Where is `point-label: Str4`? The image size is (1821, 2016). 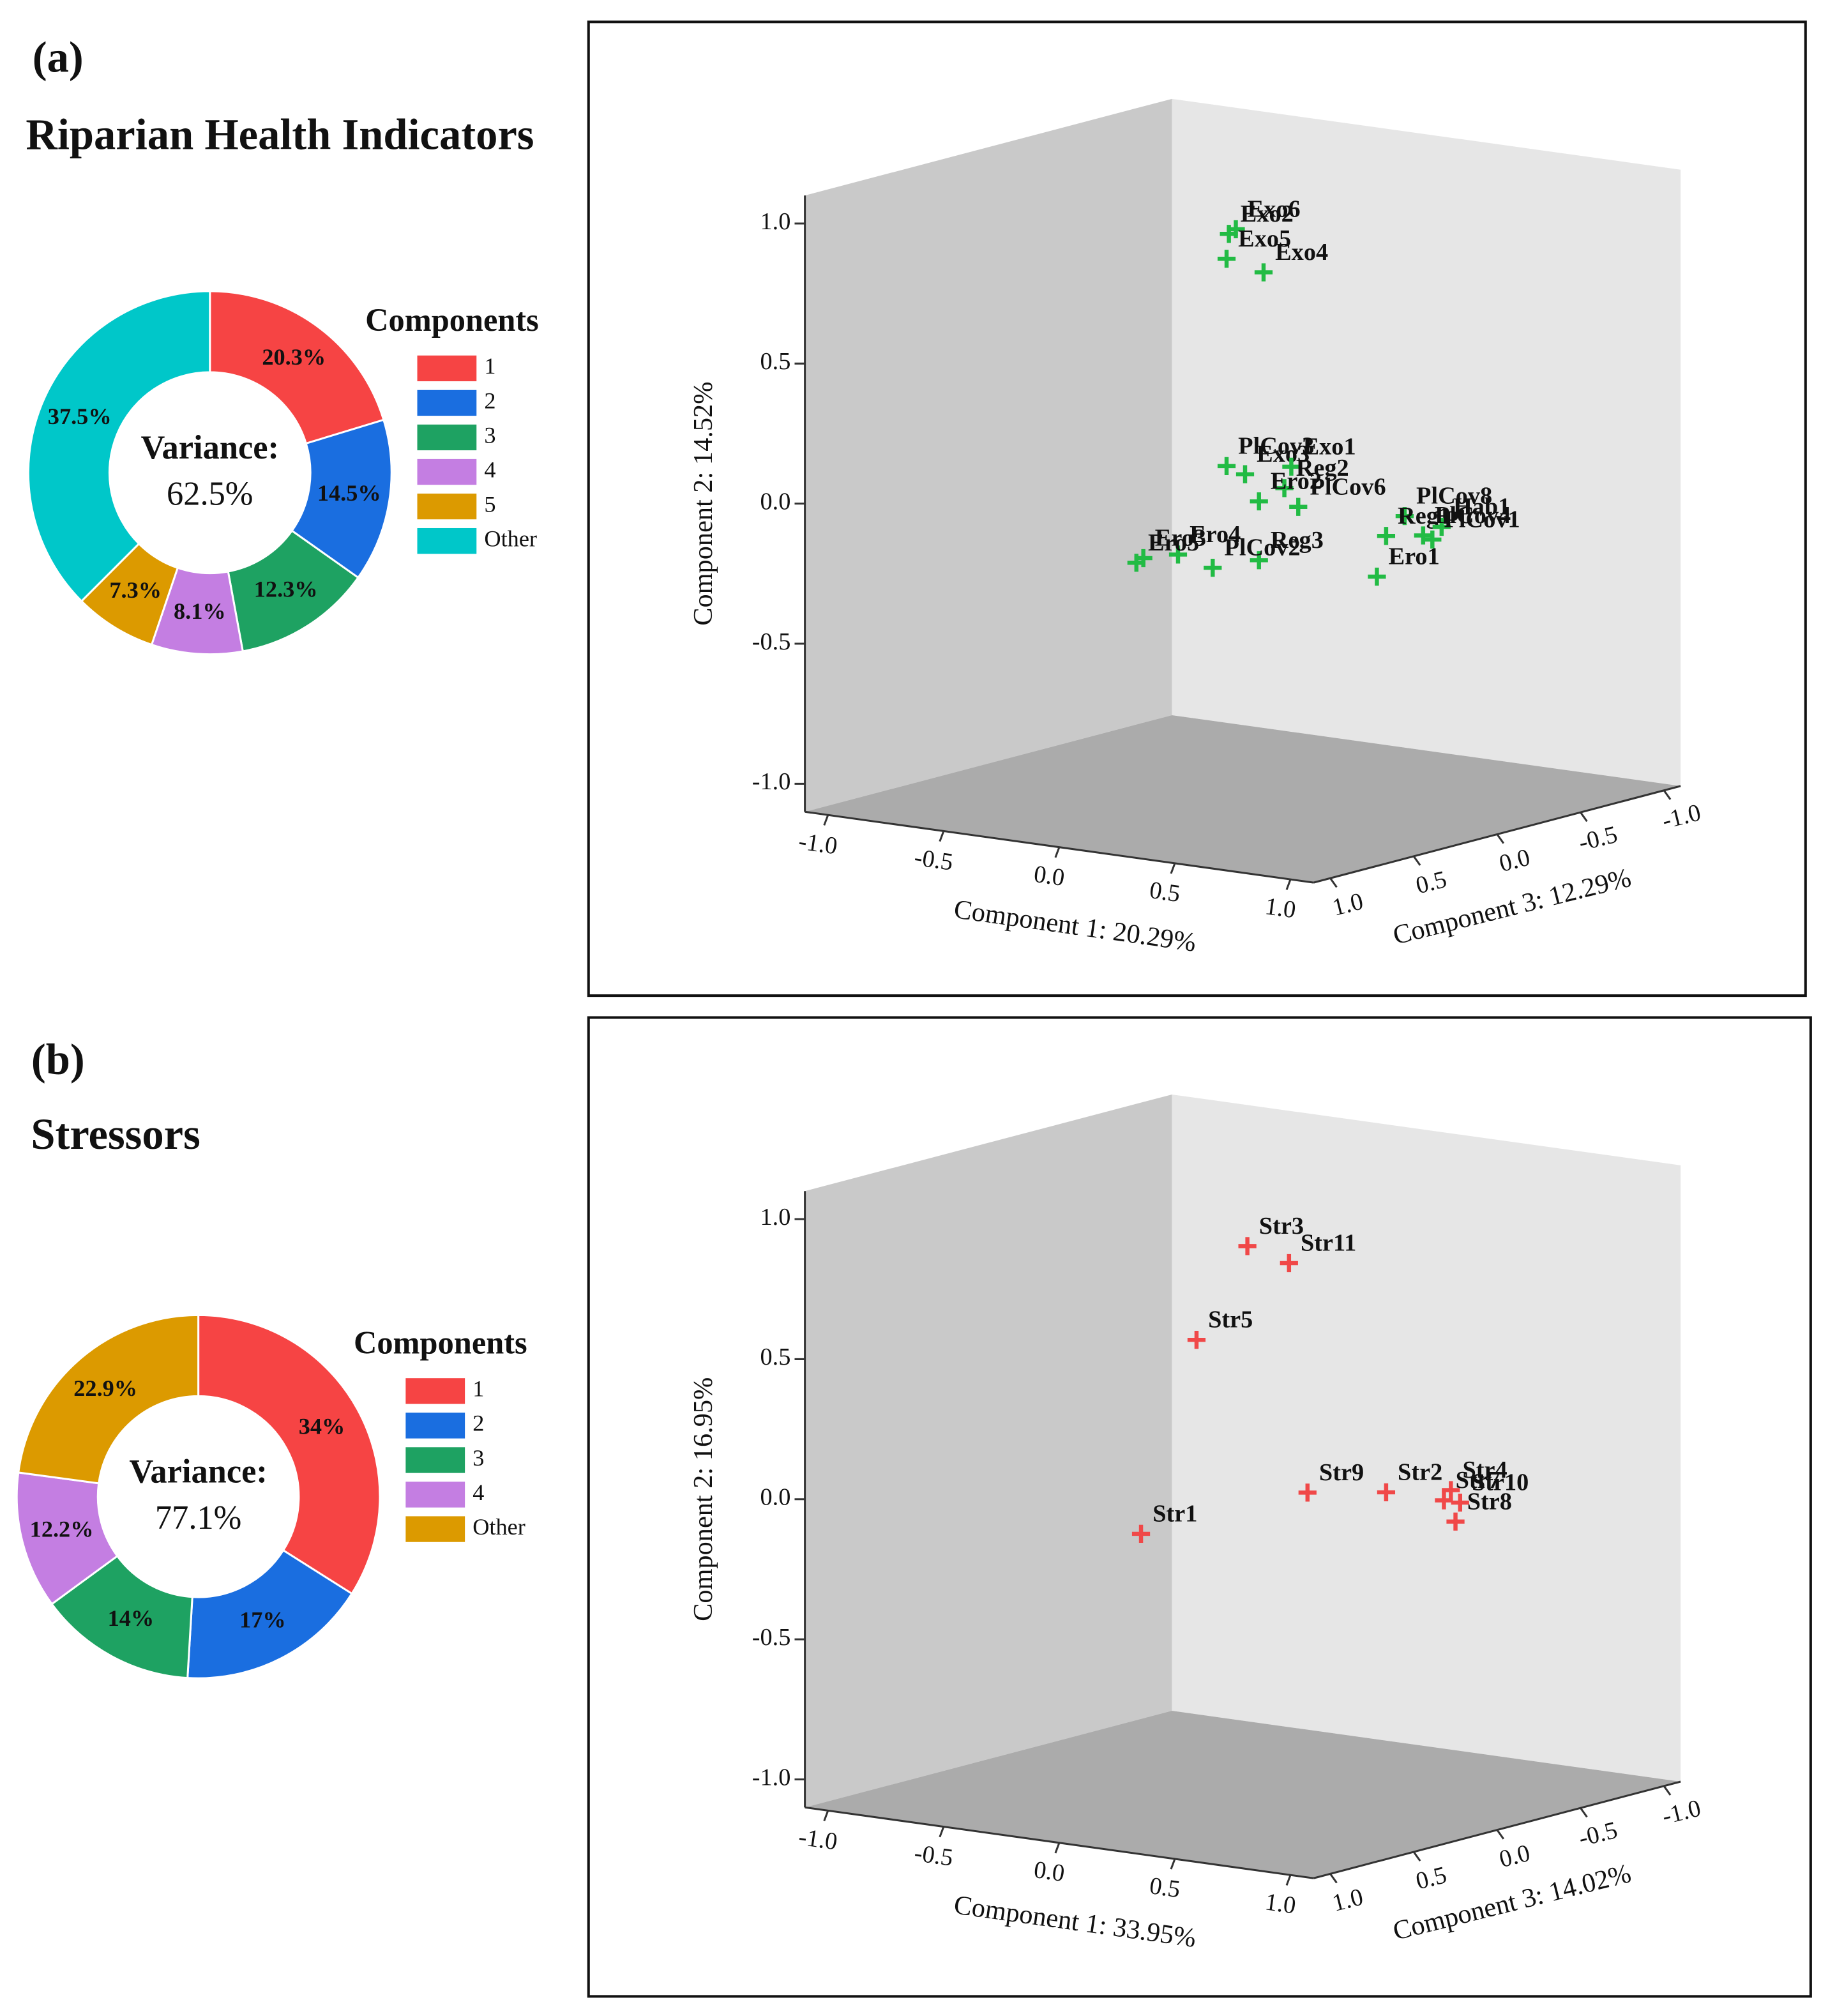
point-label: Str4 is located at coordinates (1485, 1470).